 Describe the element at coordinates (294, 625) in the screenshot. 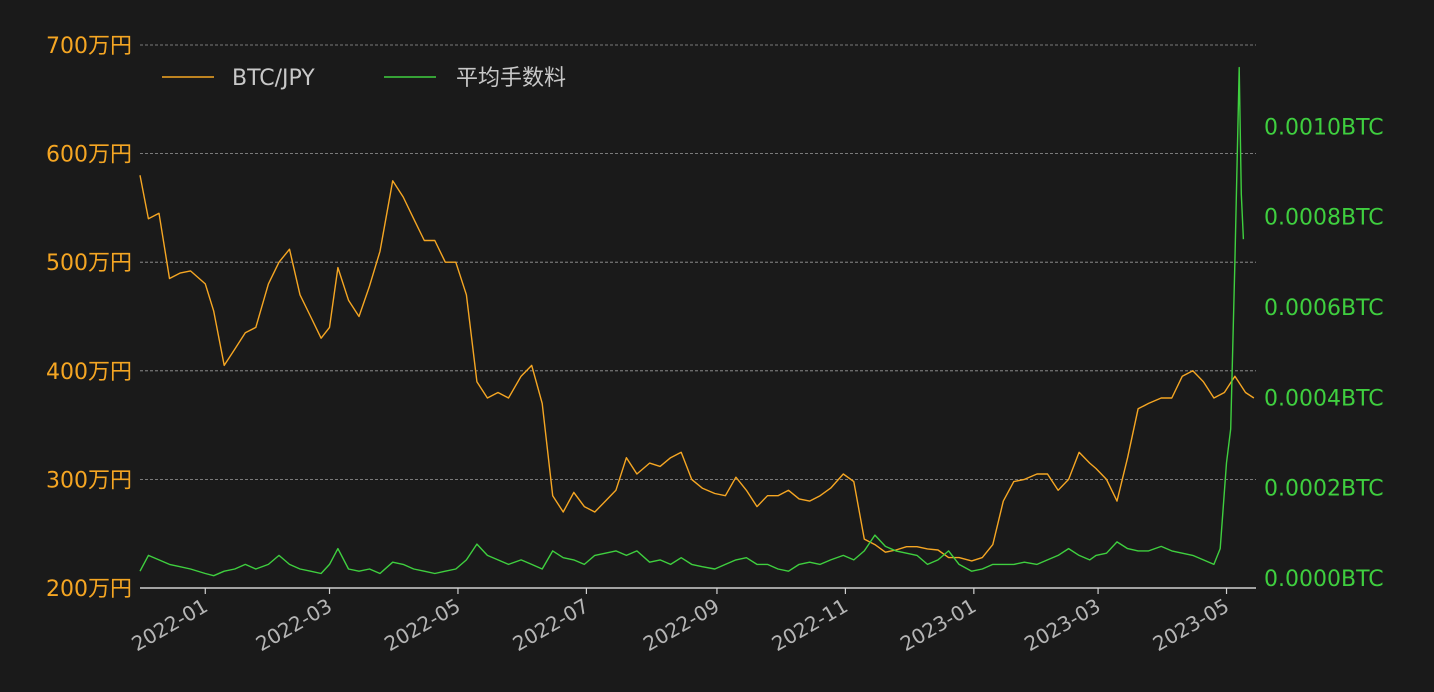

I see `x-tick-label: 2022-03` at that location.